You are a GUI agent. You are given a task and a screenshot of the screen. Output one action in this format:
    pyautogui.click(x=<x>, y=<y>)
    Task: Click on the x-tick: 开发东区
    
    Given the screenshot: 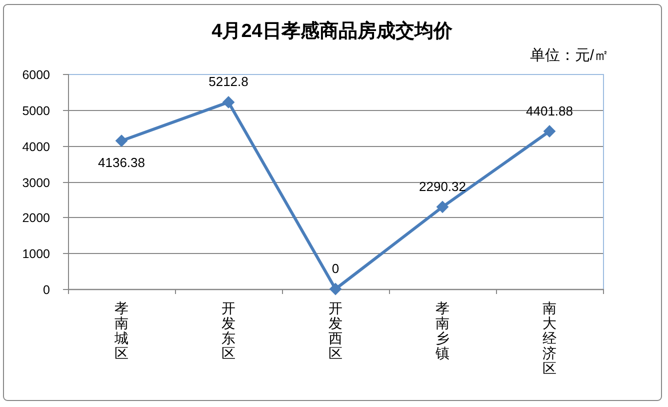 What is the action you would take?
    pyautogui.click(x=229, y=330)
    